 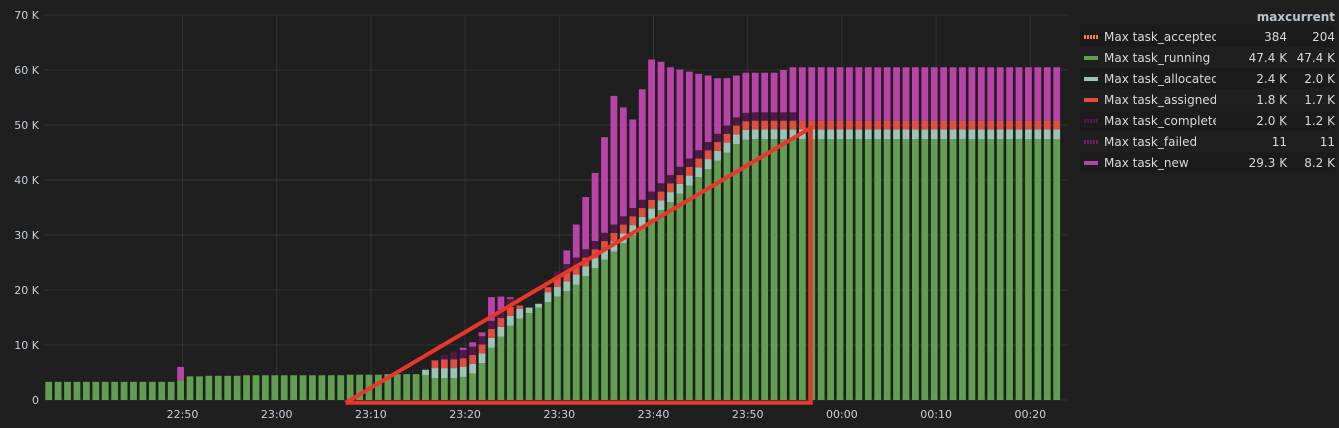 I want to click on legend-header: max current, so click(x=1207, y=17).